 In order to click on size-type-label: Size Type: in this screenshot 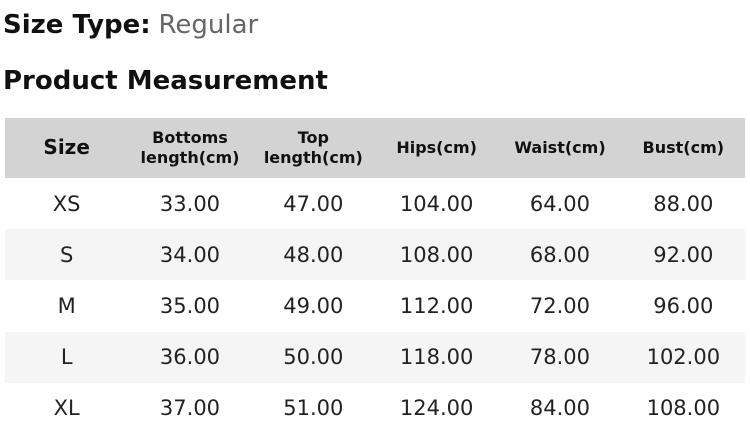, I will do `click(77, 25)`.